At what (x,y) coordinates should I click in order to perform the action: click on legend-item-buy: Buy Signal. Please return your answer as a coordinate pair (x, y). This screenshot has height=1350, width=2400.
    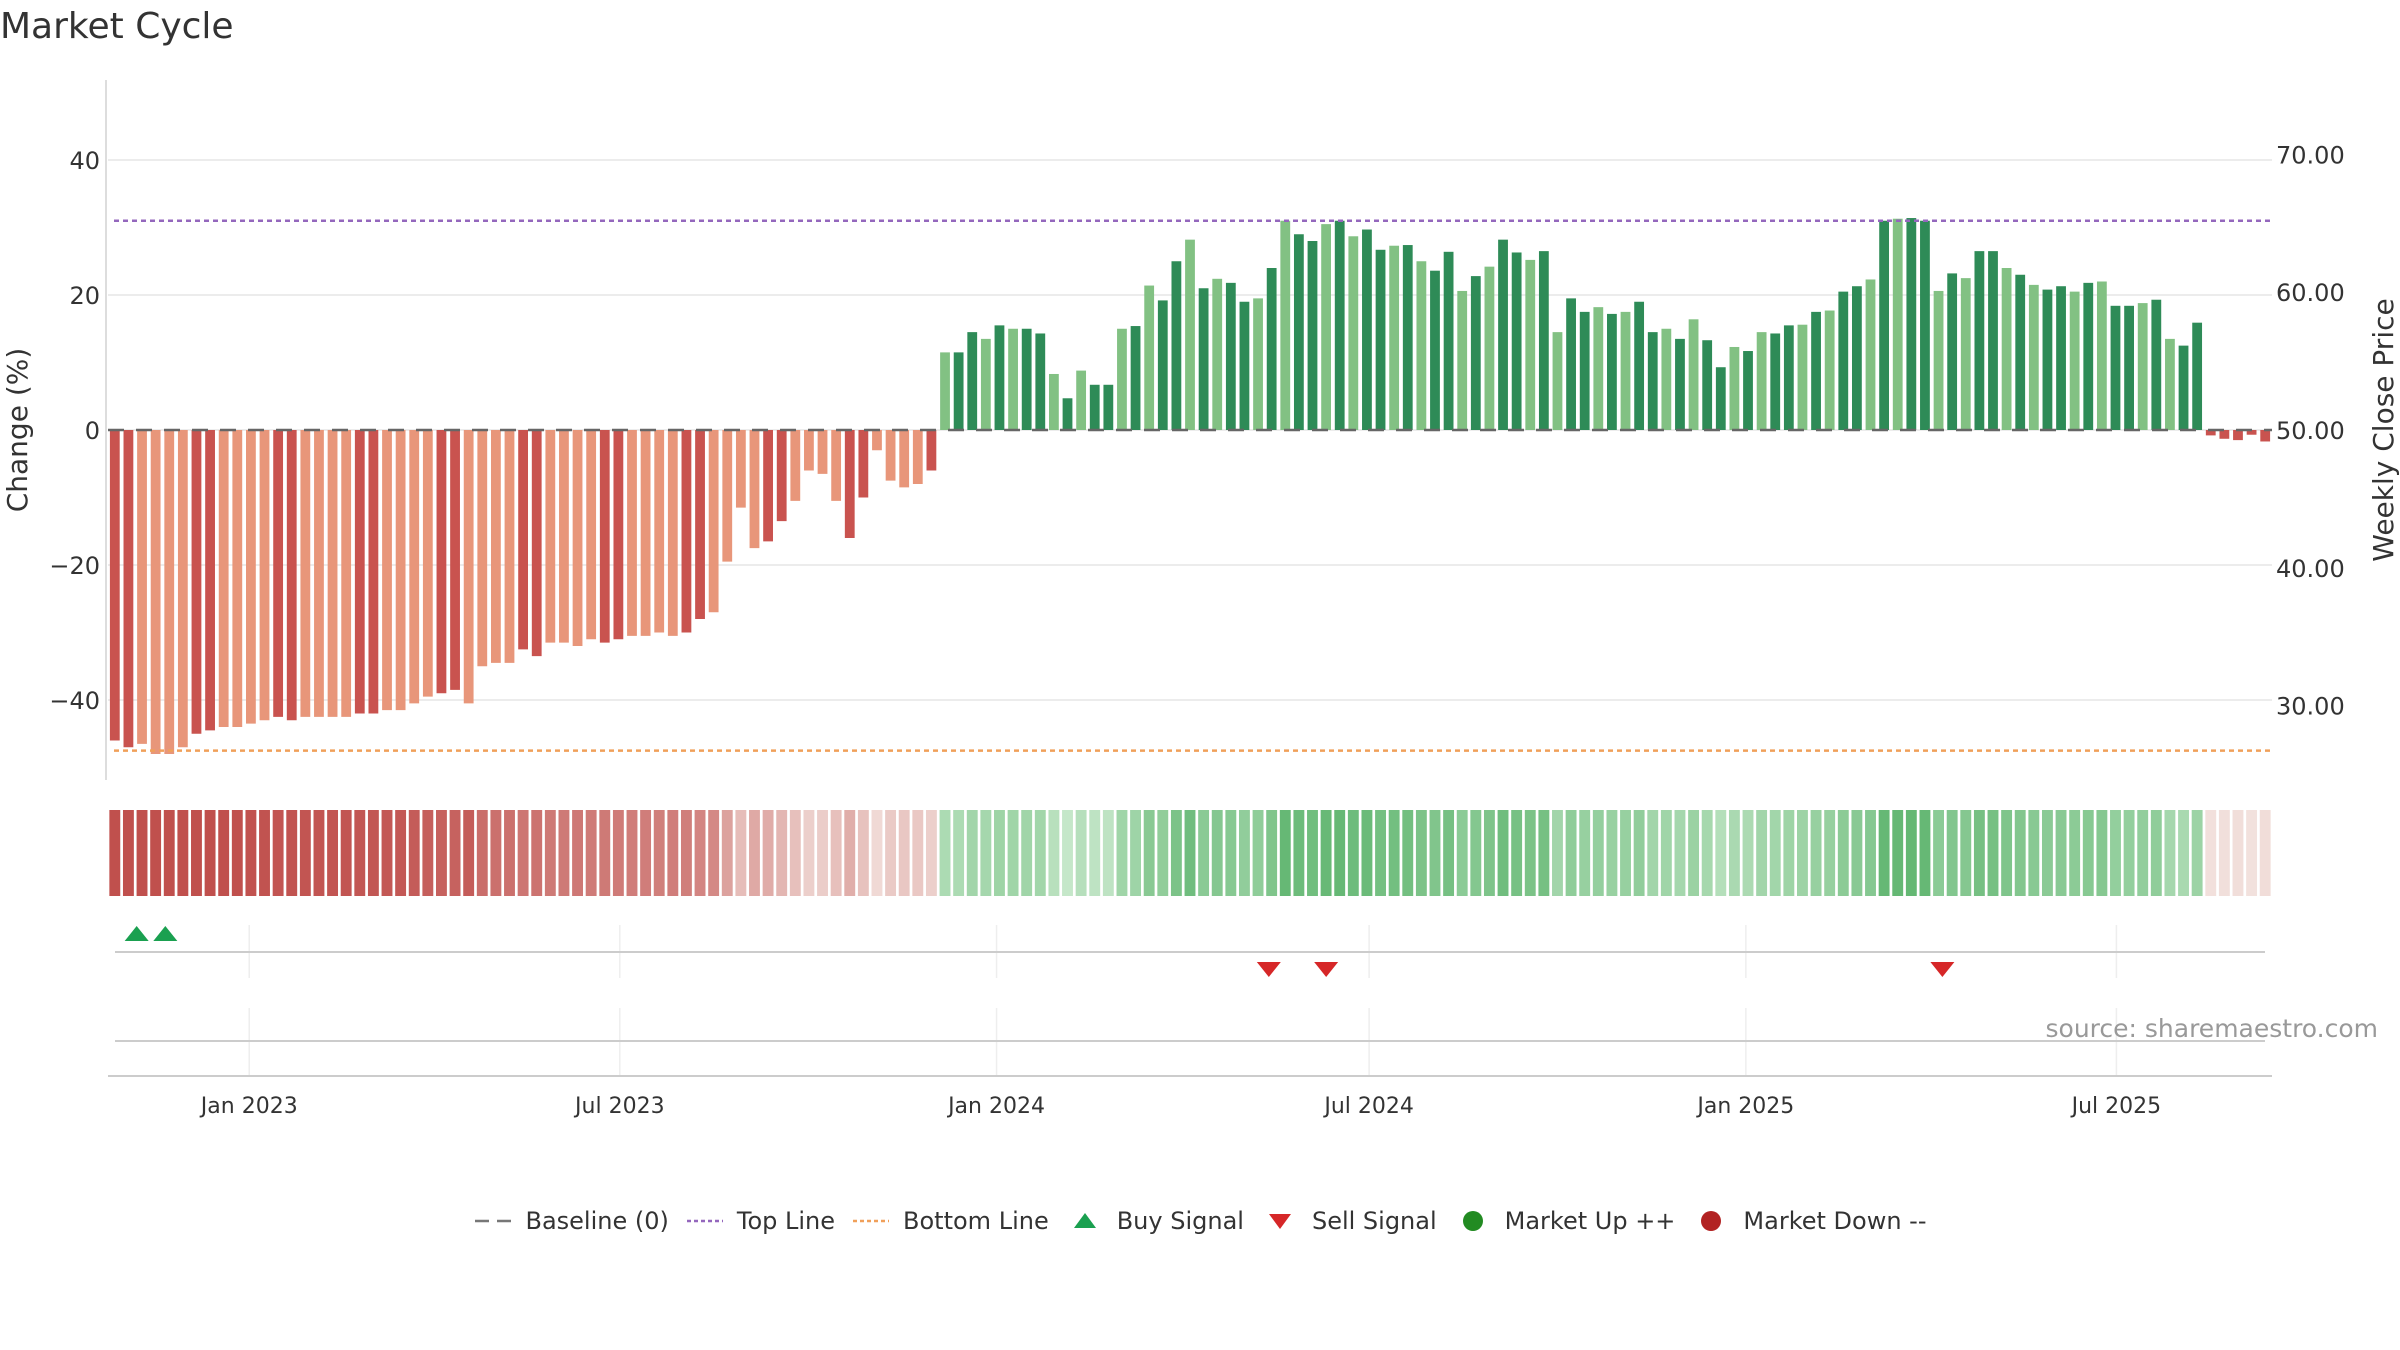
    Looking at the image, I should click on (1154, 1220).